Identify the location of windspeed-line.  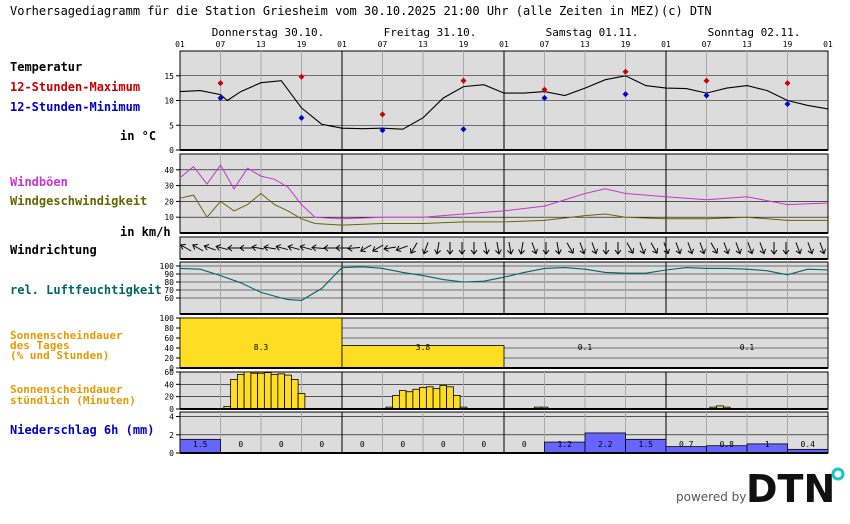
(503, 209).